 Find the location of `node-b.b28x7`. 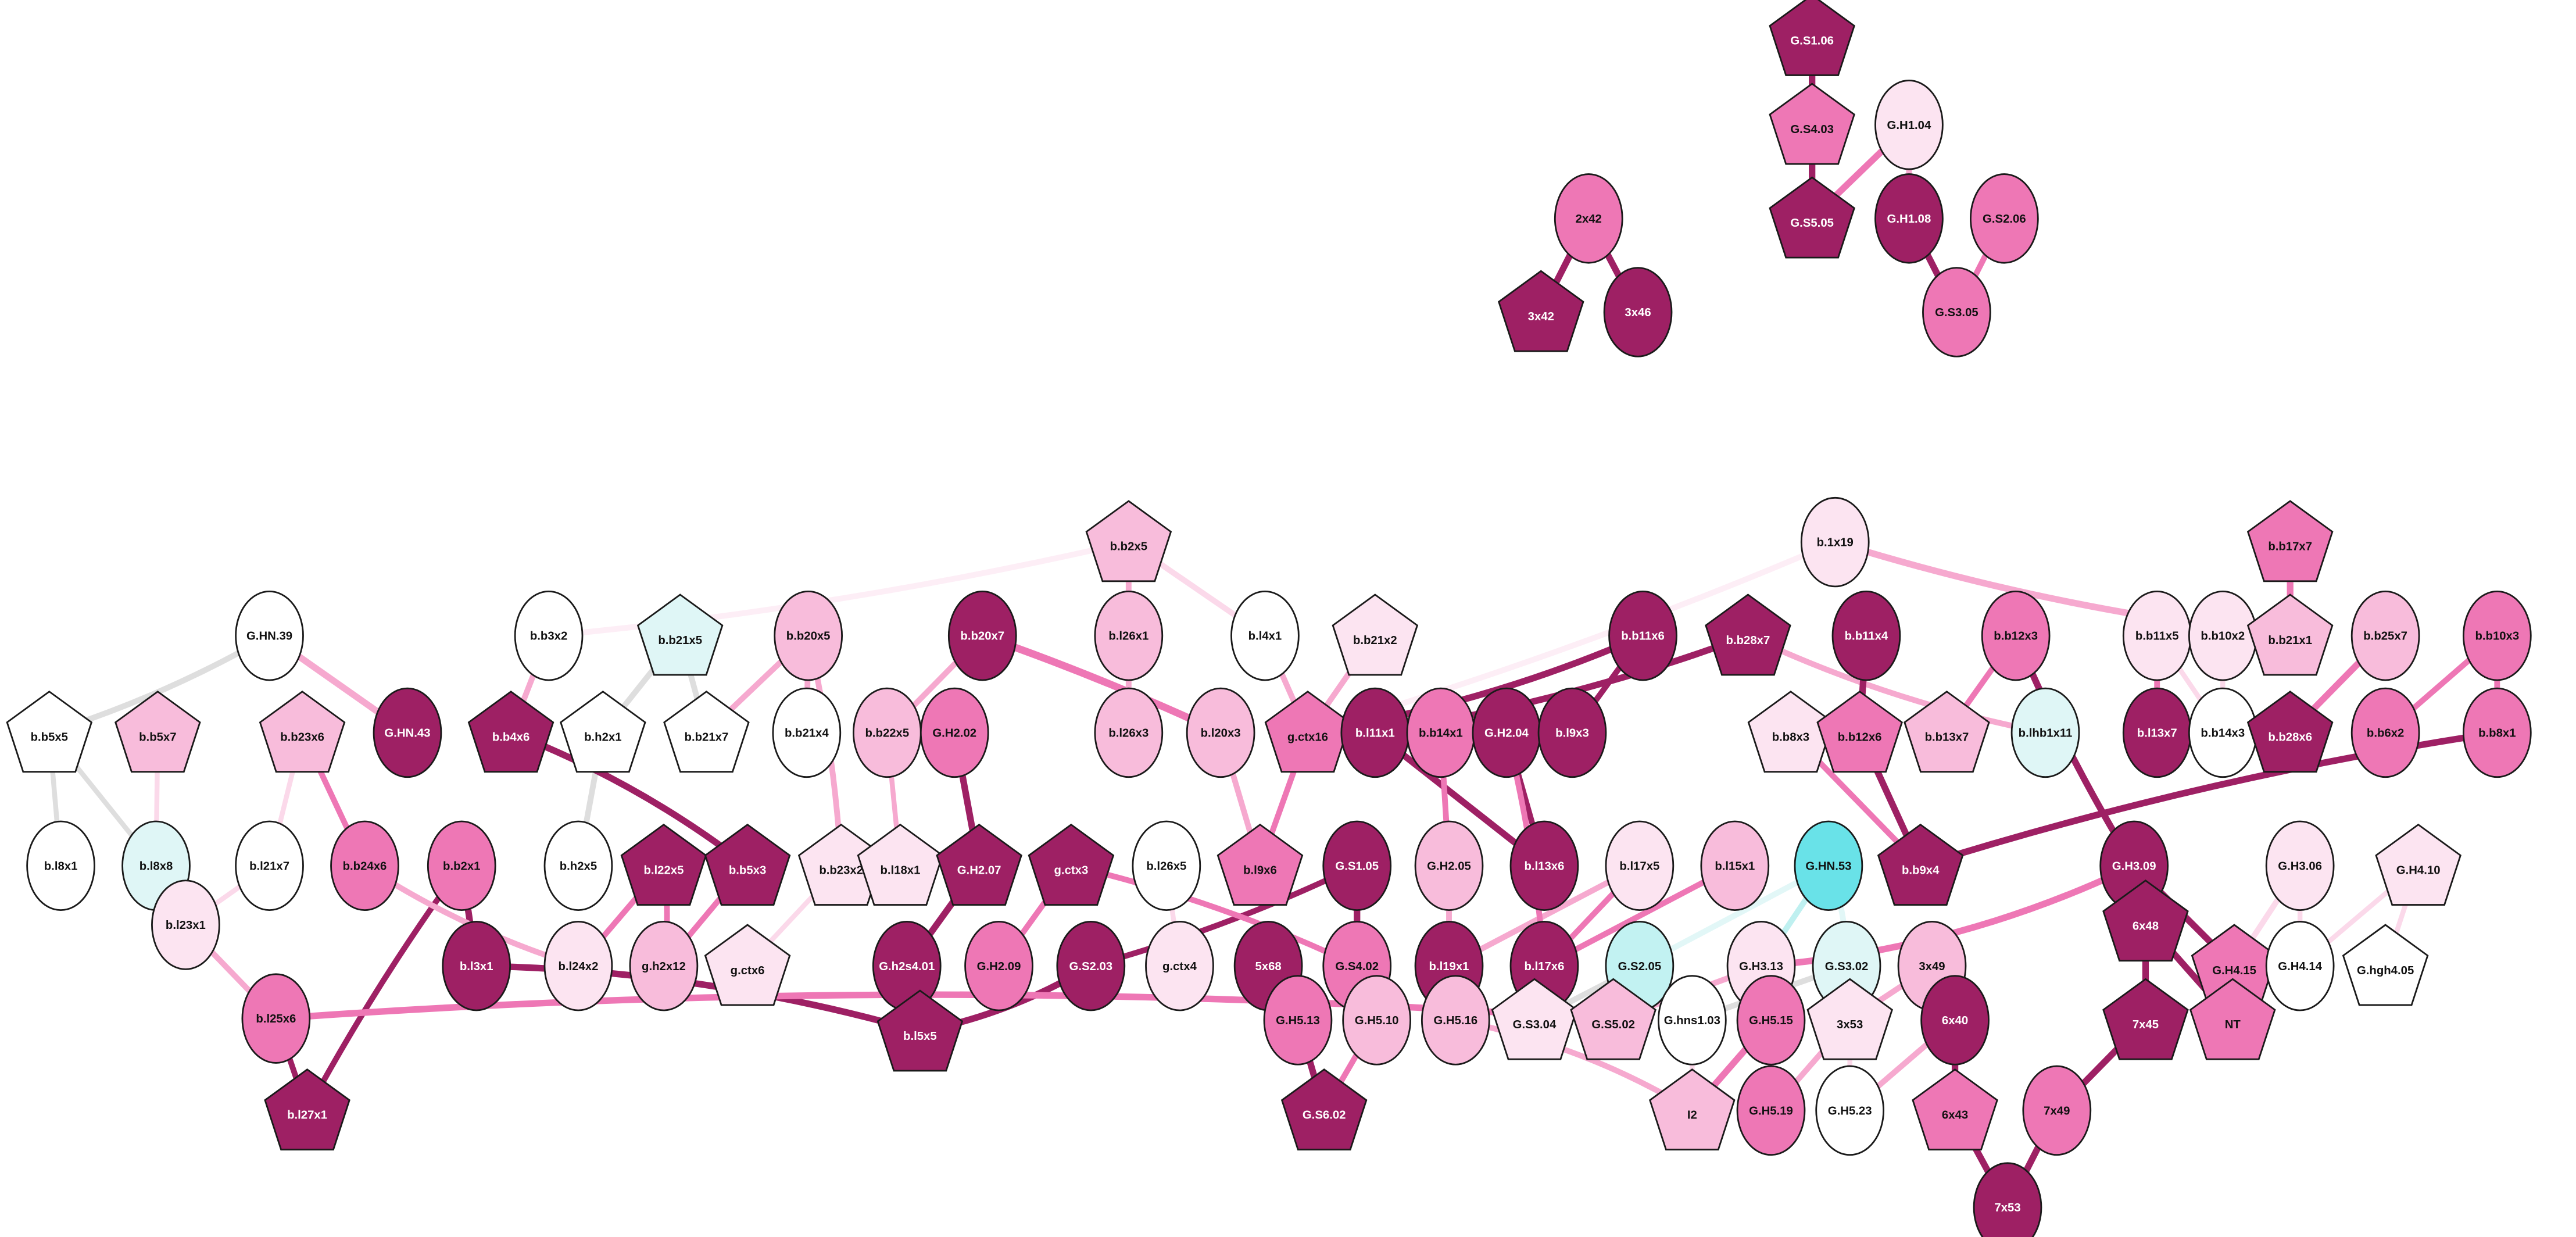

node-b.b28x7 is located at coordinates (1748, 635).